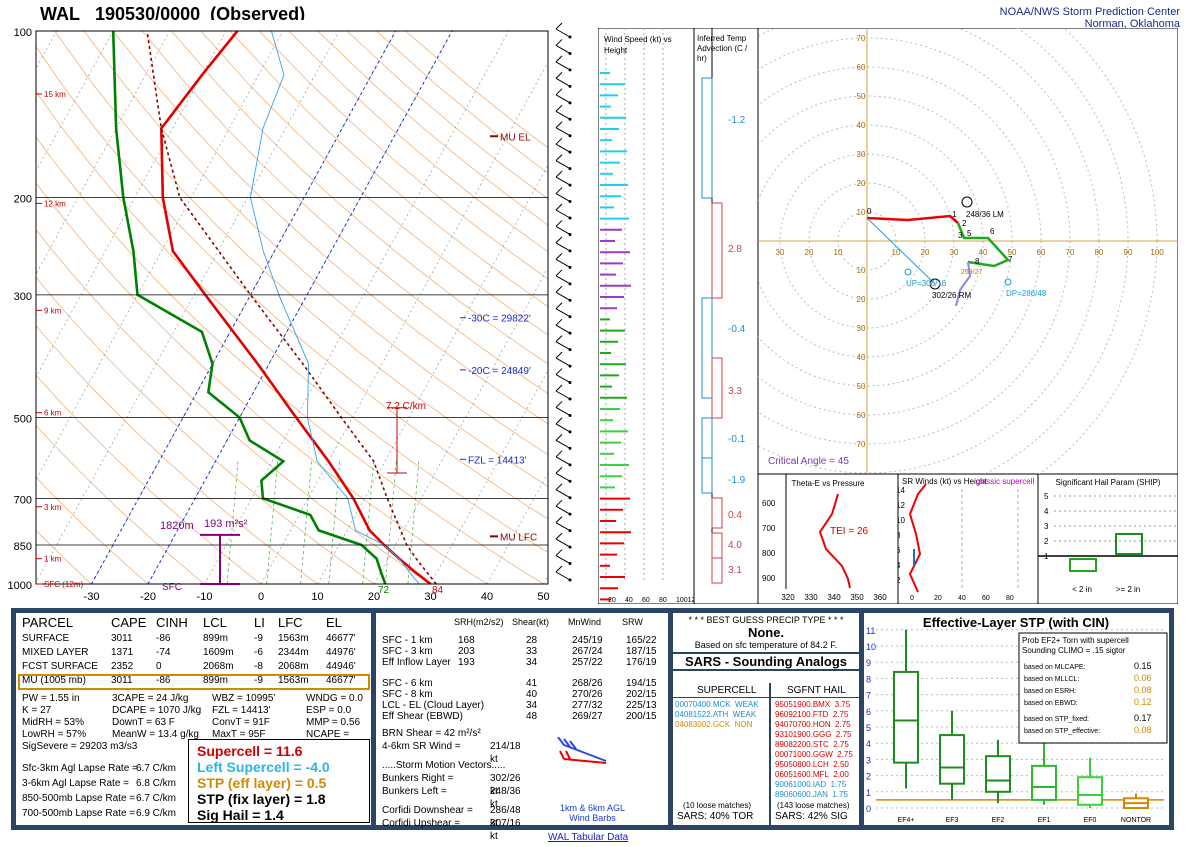  Describe the element at coordinates (992, 231) in the screenshot. I see `hodo-point-label: 6` at that location.